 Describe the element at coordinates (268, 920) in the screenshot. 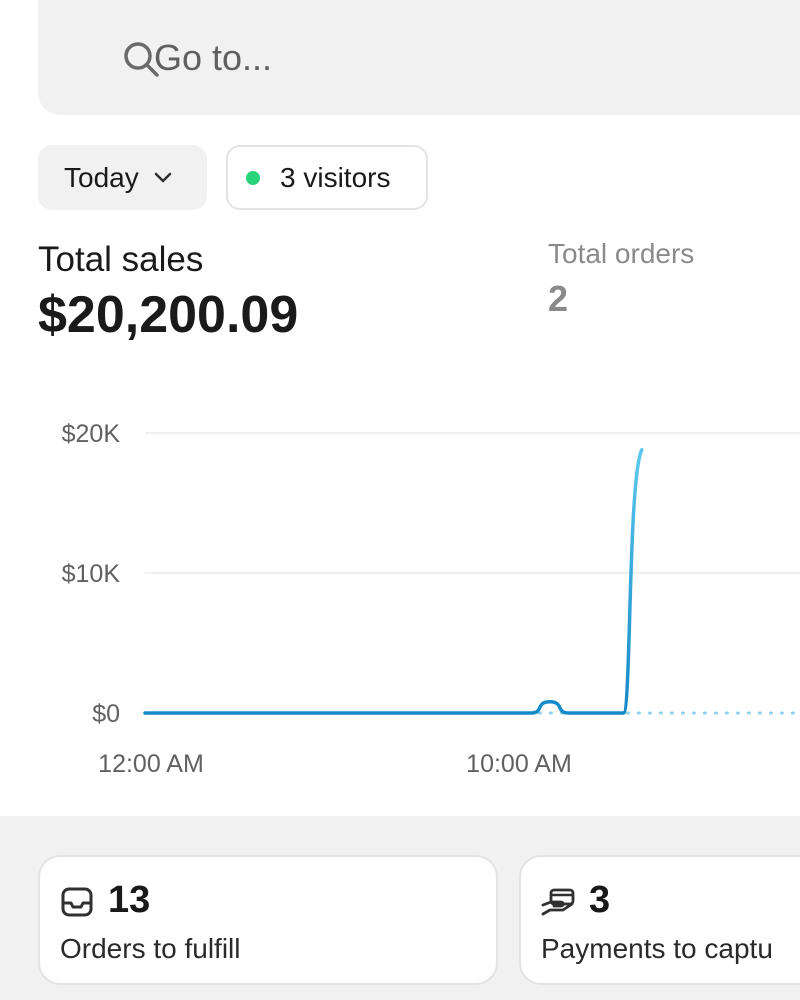

I see `orders-to-fulfill-card: 13 Orders to fulfill` at that location.